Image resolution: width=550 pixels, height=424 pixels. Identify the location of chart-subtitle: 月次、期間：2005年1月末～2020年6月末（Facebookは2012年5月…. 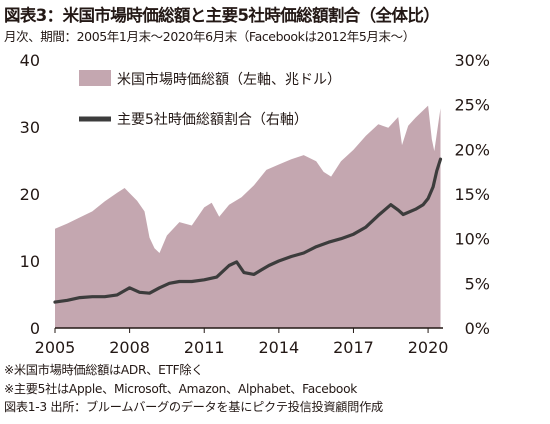
(209, 36).